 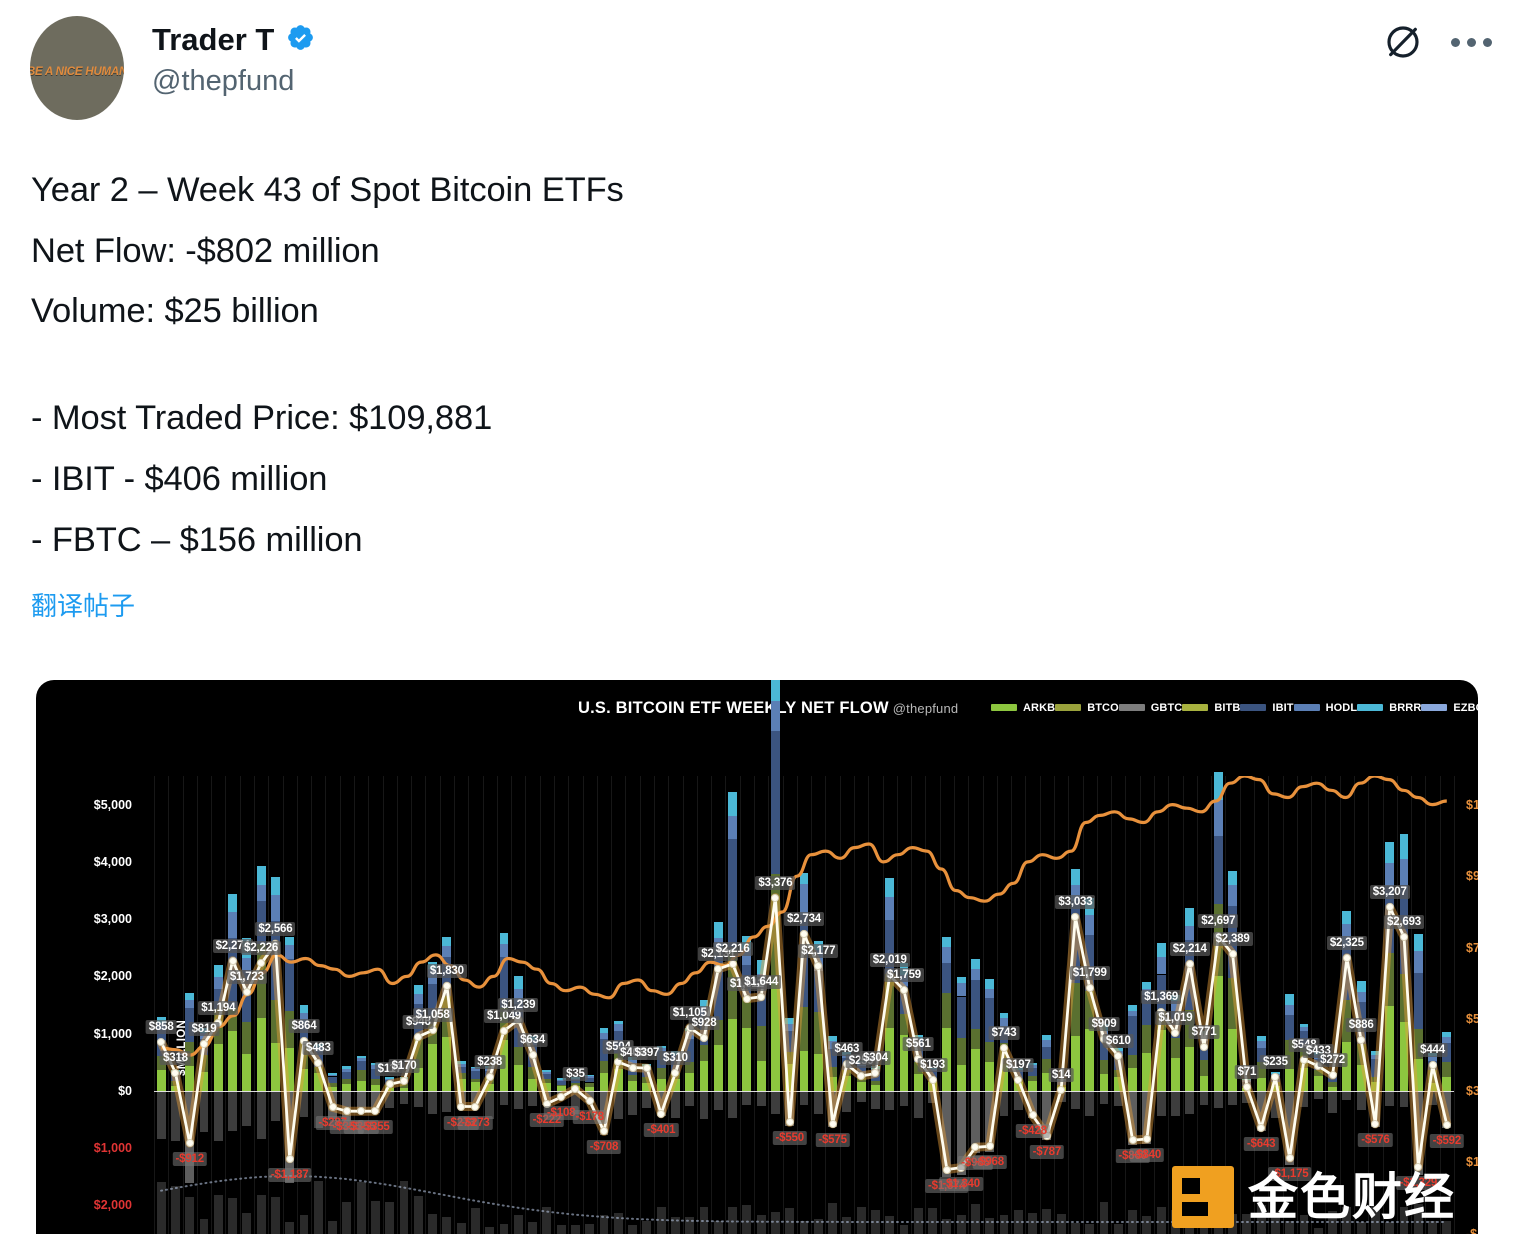 I want to click on data-label: -$428, so click(x=1032, y=1131).